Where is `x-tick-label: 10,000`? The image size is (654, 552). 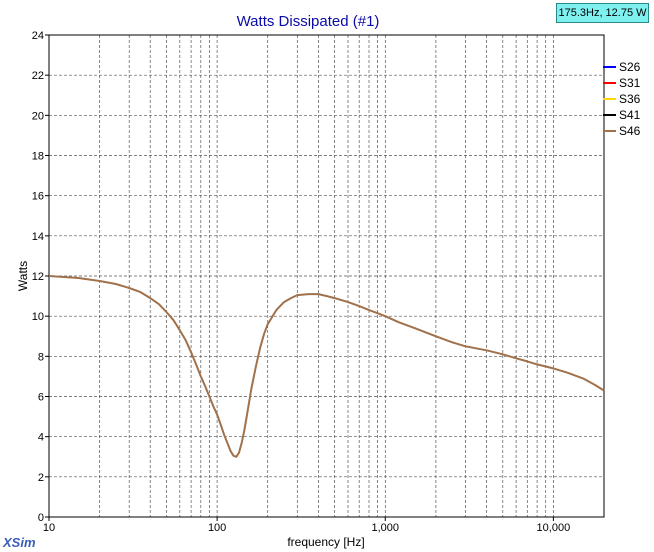
x-tick-label: 10,000 is located at coordinates (554, 528).